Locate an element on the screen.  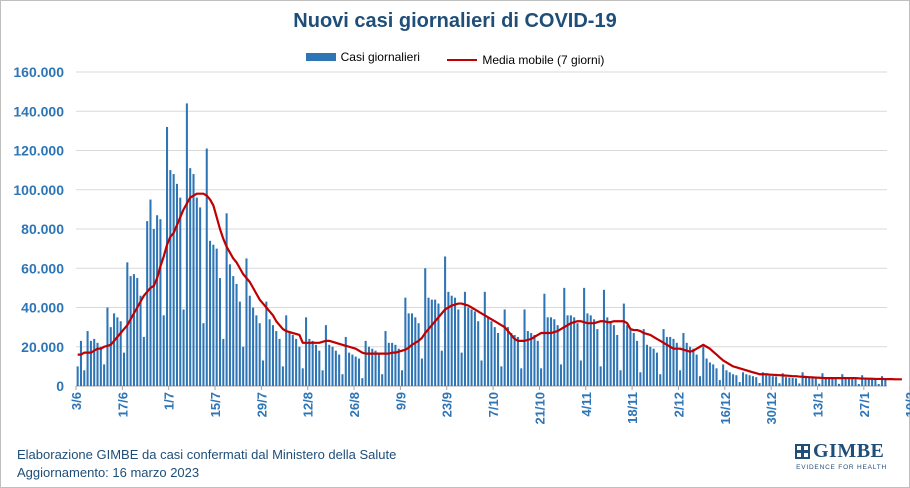
y-tick-label: 80.000 is located at coordinates (42, 229).